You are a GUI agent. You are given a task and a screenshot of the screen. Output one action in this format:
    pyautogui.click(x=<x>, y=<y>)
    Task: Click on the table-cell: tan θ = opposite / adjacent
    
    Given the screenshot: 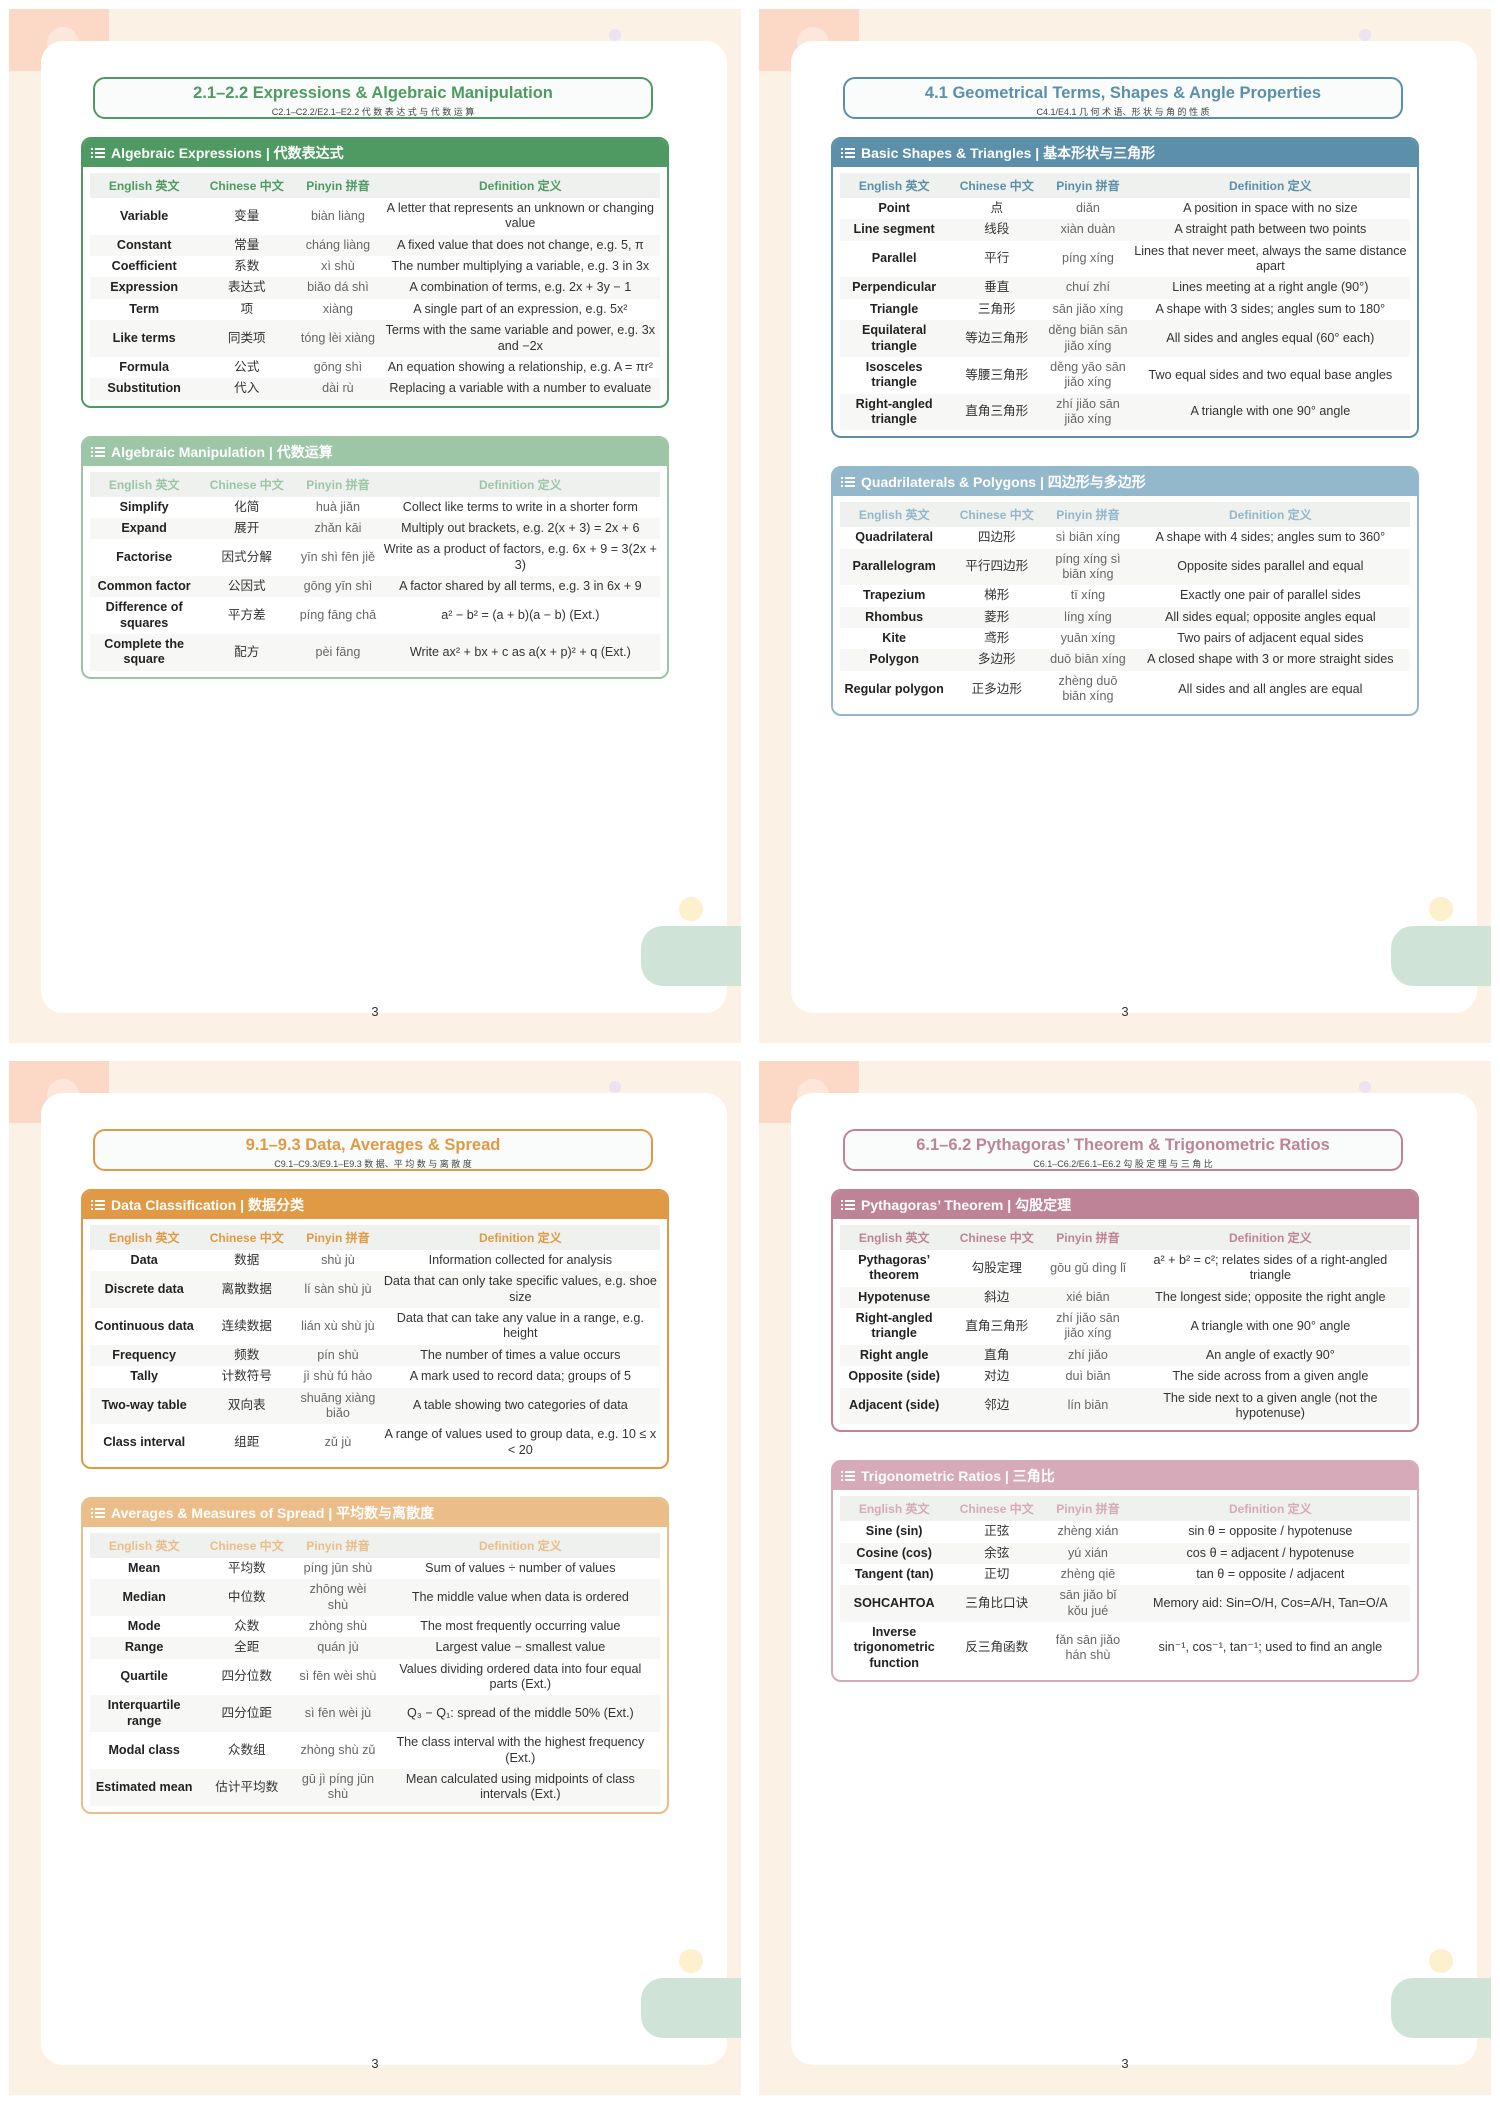 What is the action you would take?
    pyautogui.click(x=1270, y=1573)
    